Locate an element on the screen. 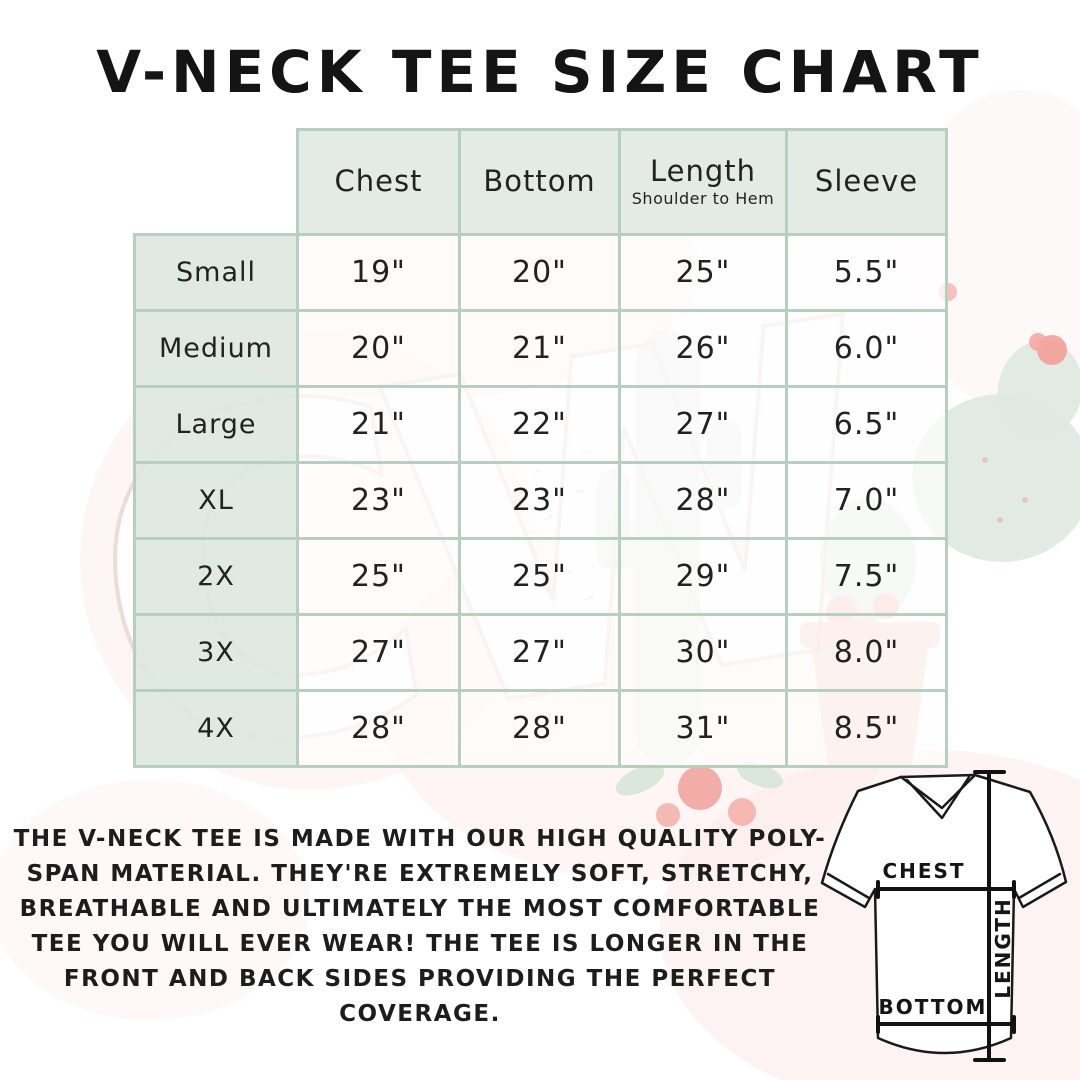  table-row: XL 23" 23" 28" 7.0" is located at coordinates (540, 500).